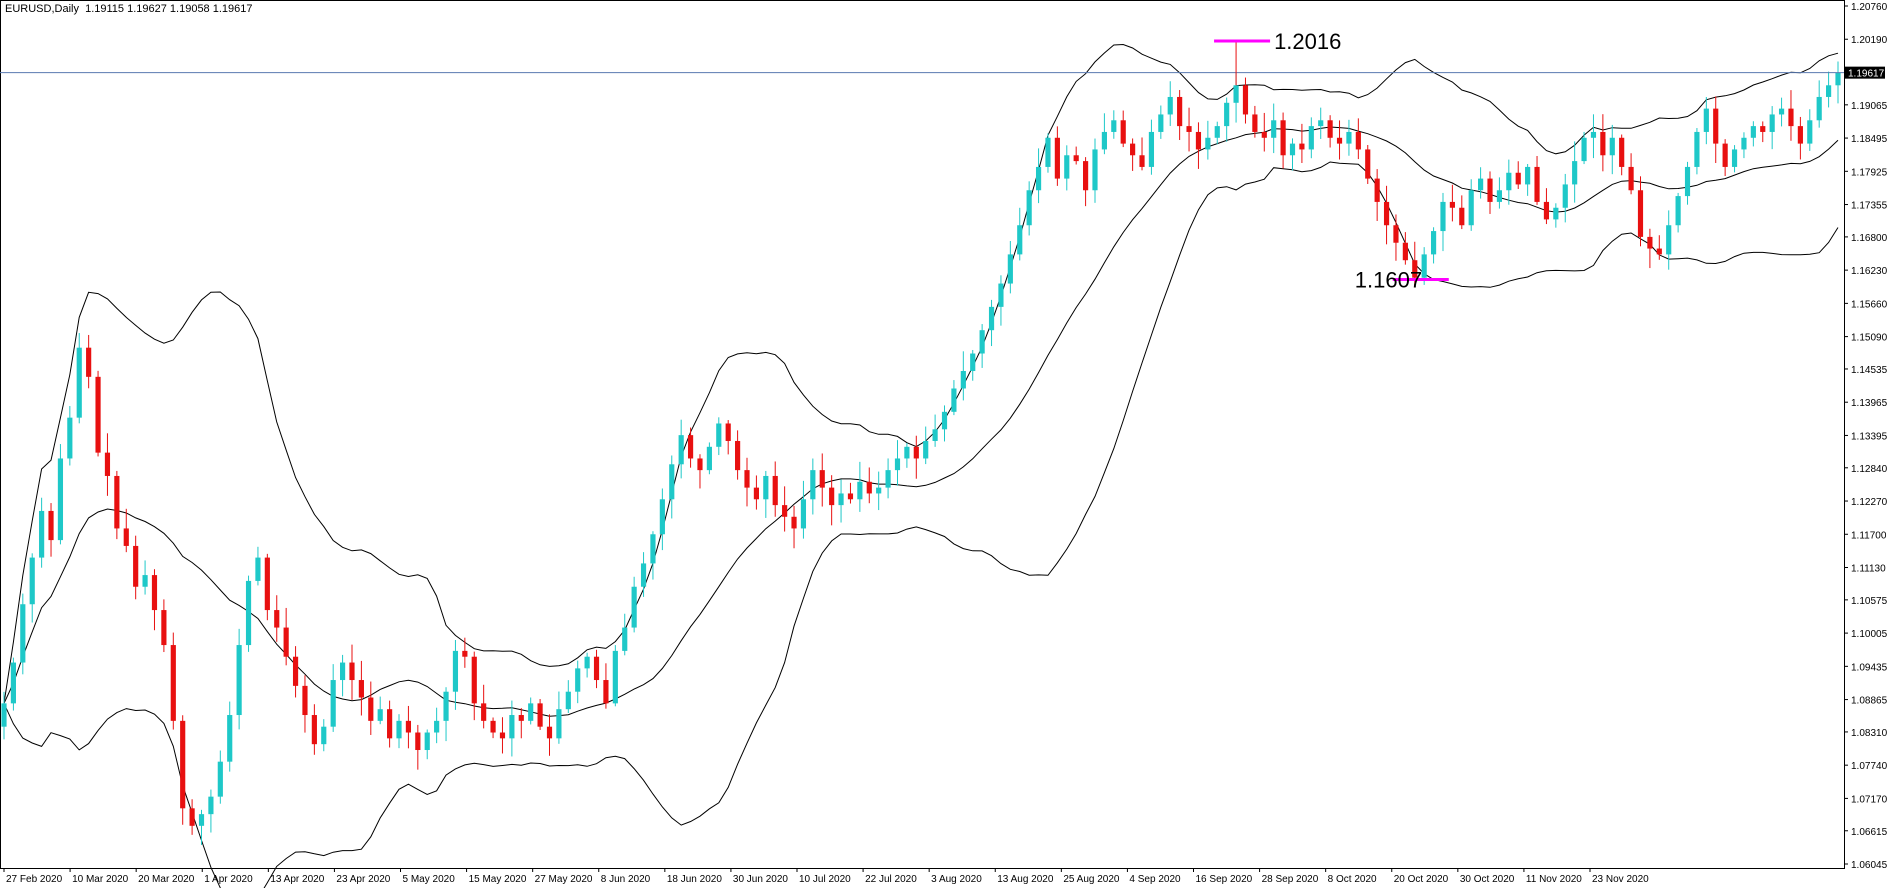  What do you see at coordinates (1869, 370) in the screenshot?
I see `y-tick-label: 1.14535` at bounding box center [1869, 370].